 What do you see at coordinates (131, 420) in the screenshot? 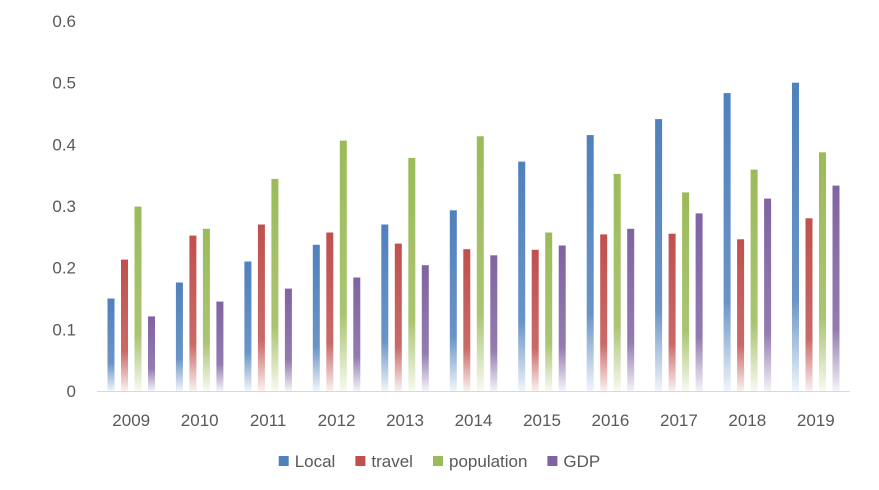
I see `x-tick-label: 2009` at bounding box center [131, 420].